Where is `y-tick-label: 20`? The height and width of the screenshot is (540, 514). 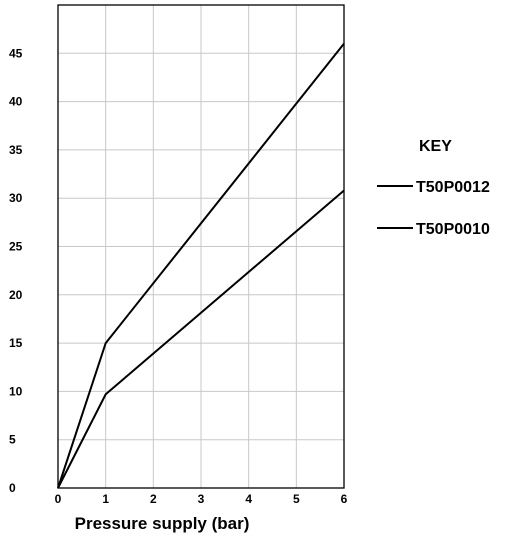 y-tick-label: 20 is located at coordinates (16, 295).